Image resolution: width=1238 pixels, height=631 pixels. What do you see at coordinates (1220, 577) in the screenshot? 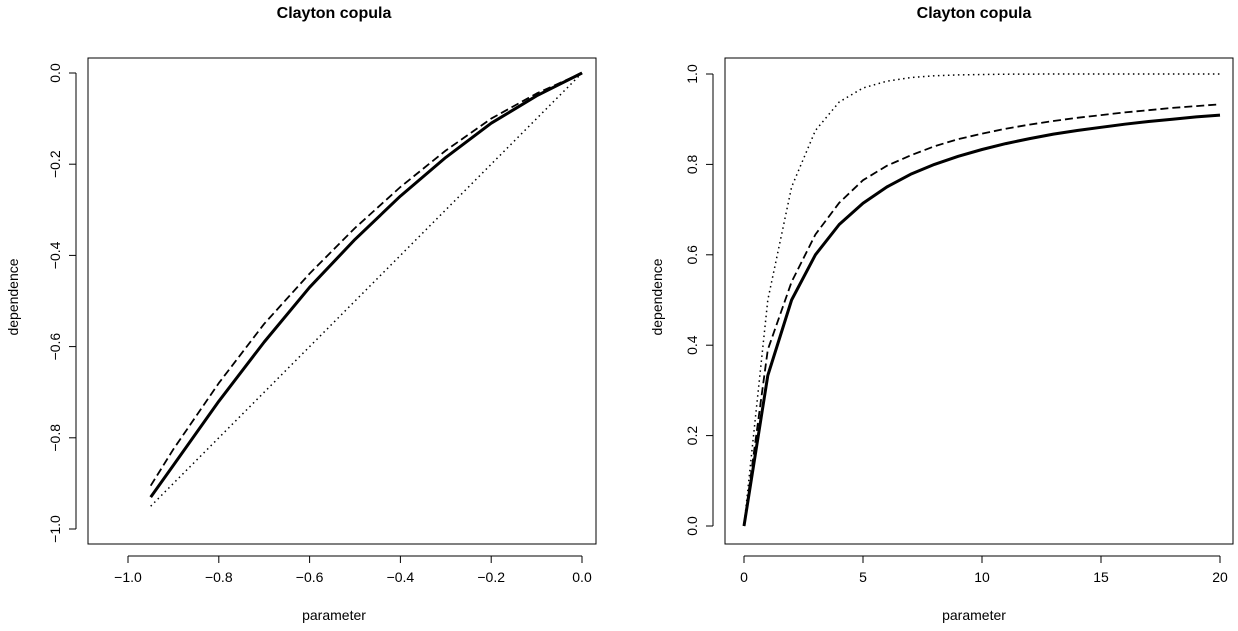
I see `x-tick-label: 20` at bounding box center [1220, 577].